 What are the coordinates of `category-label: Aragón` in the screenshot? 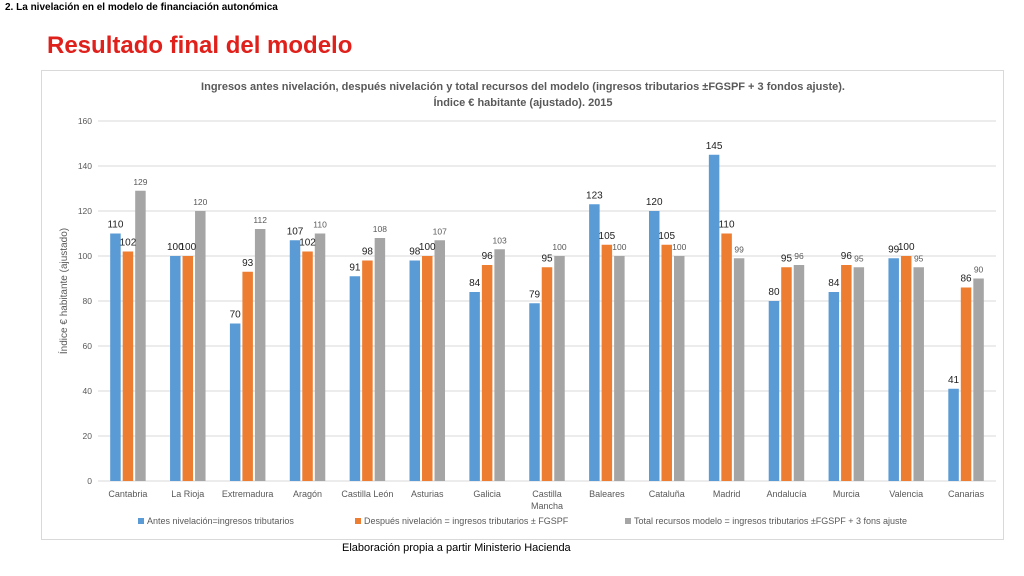 It's located at (307, 494).